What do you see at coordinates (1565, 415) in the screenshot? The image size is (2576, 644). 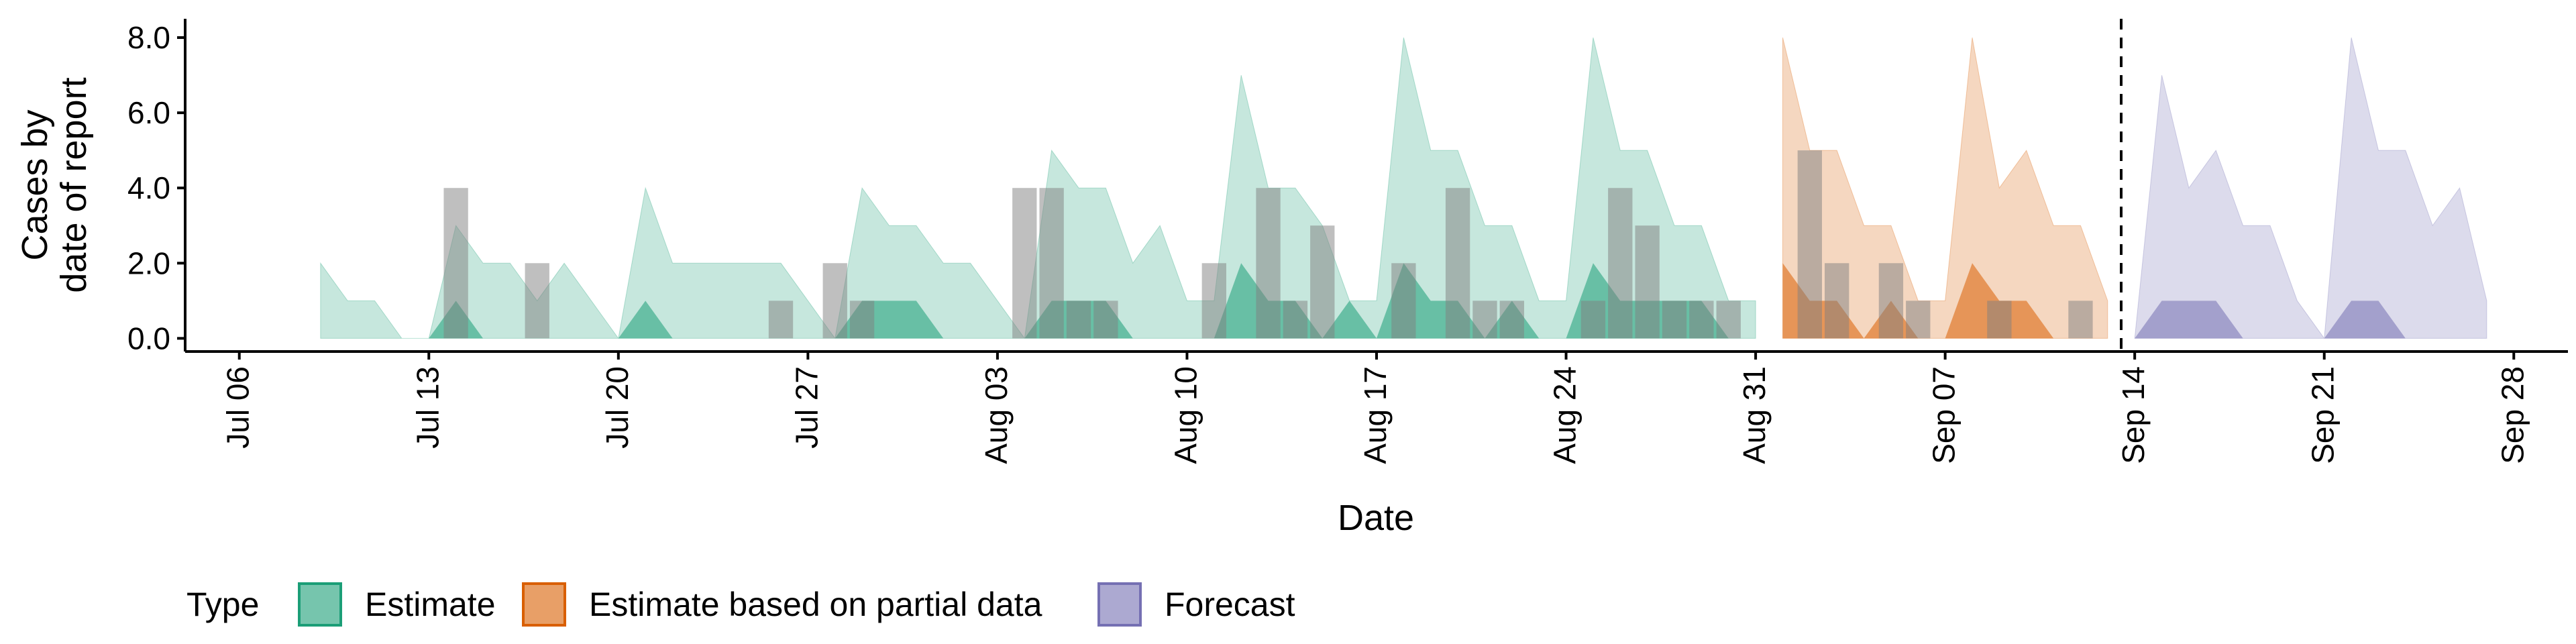 I see `x-tick-label: Aug 24` at bounding box center [1565, 415].